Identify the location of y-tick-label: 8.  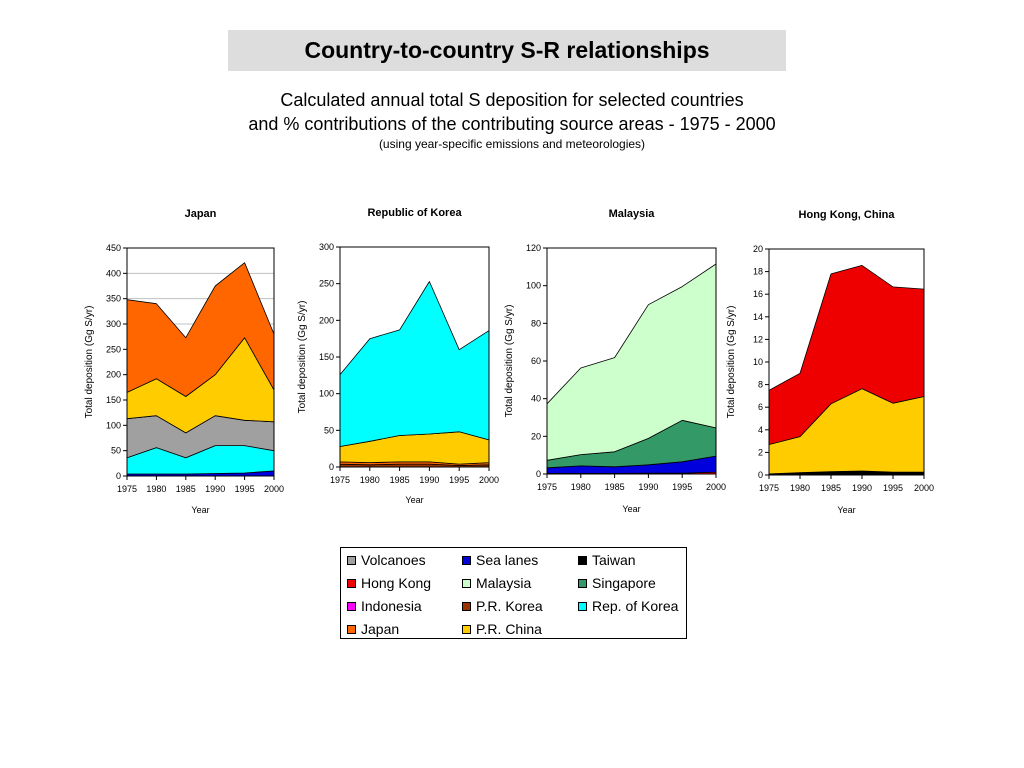
(760, 385).